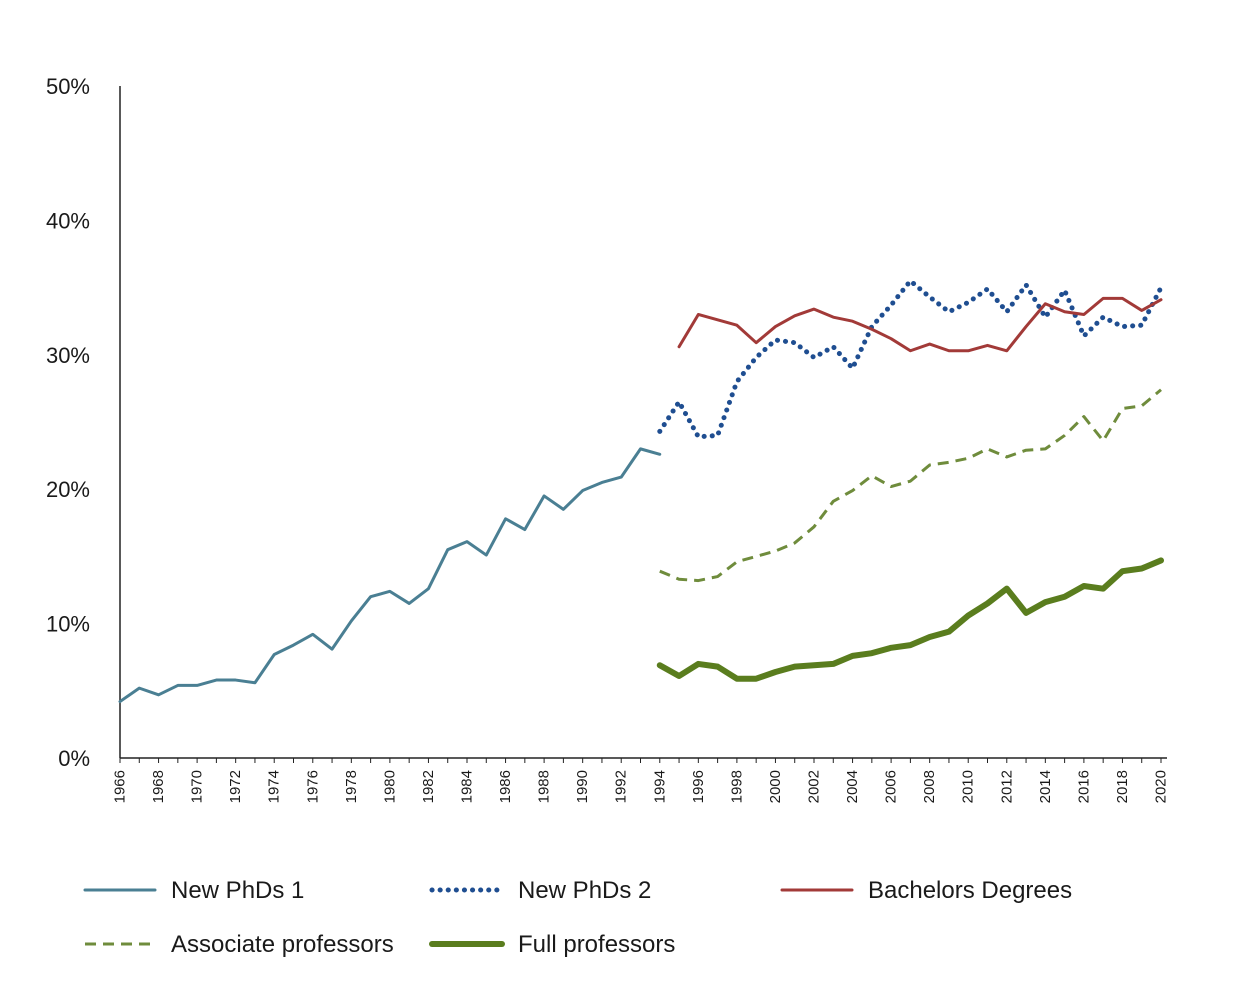 The image size is (1260, 990). What do you see at coordinates (274, 786) in the screenshot?
I see `x-tick-label: 1974` at bounding box center [274, 786].